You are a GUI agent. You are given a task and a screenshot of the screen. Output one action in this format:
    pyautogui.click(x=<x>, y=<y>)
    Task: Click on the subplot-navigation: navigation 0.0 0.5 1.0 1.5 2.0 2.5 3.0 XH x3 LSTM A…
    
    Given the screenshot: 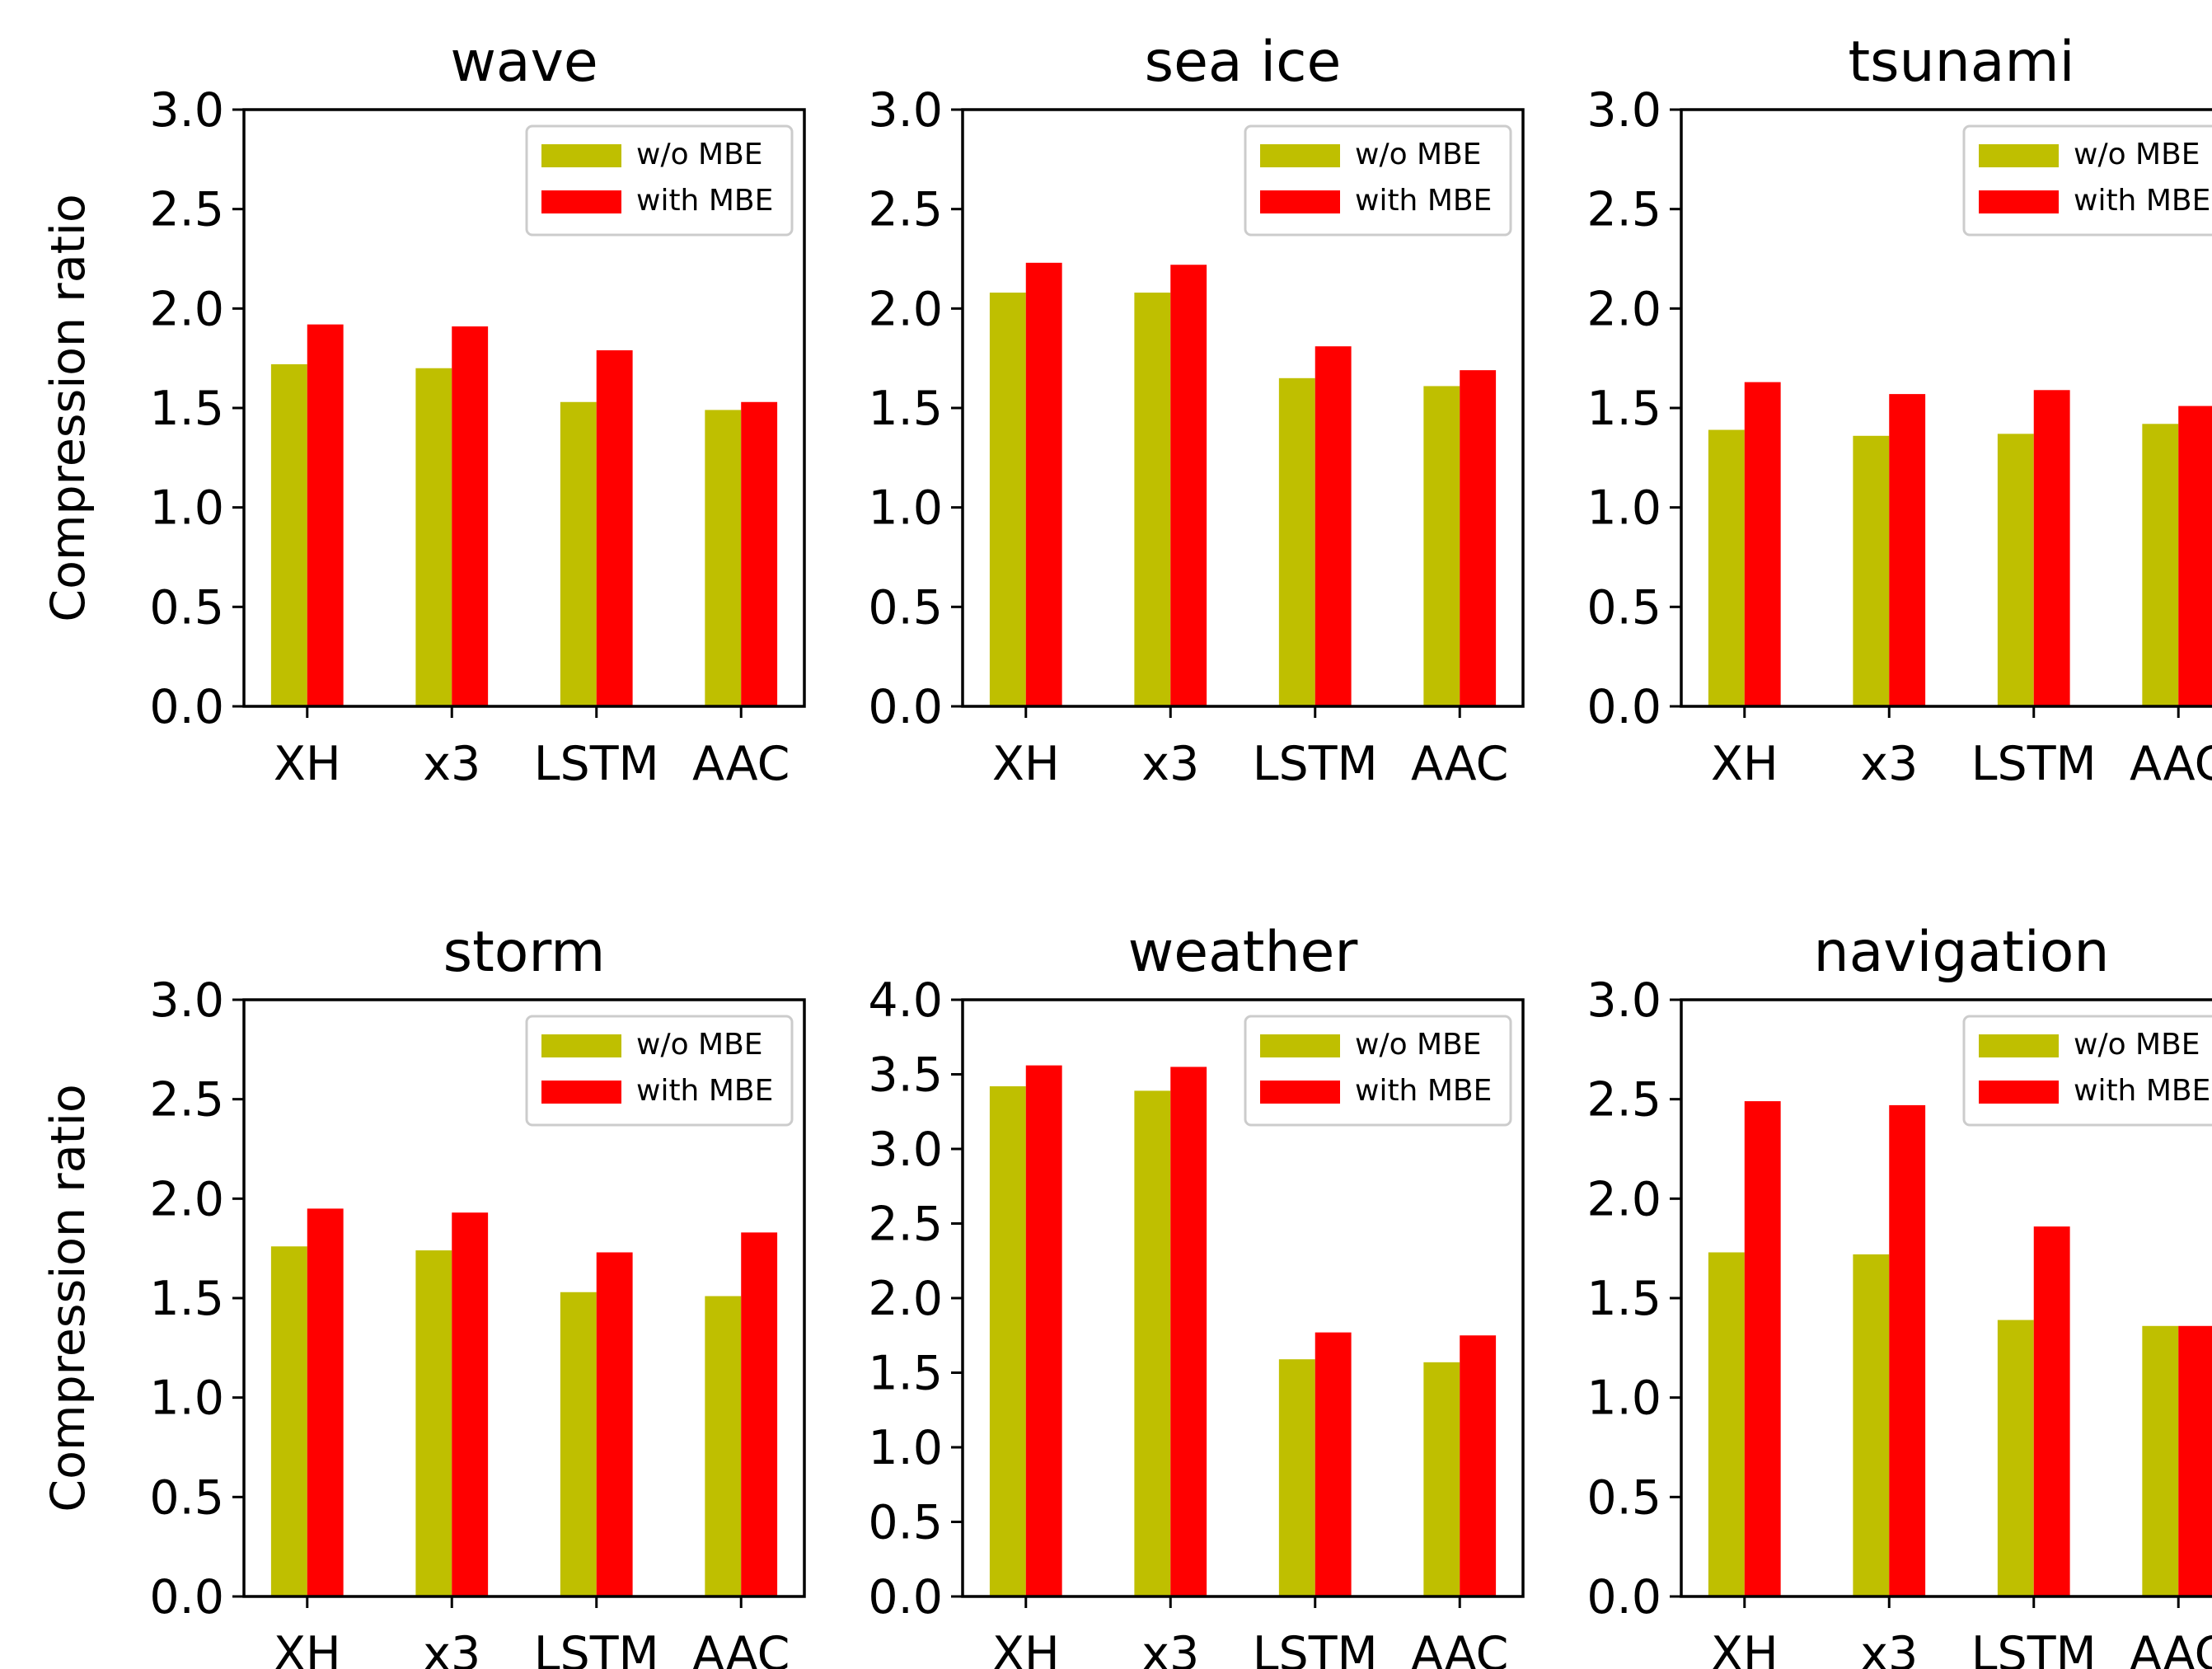 What is the action you would take?
    pyautogui.click(x=1899, y=1294)
    